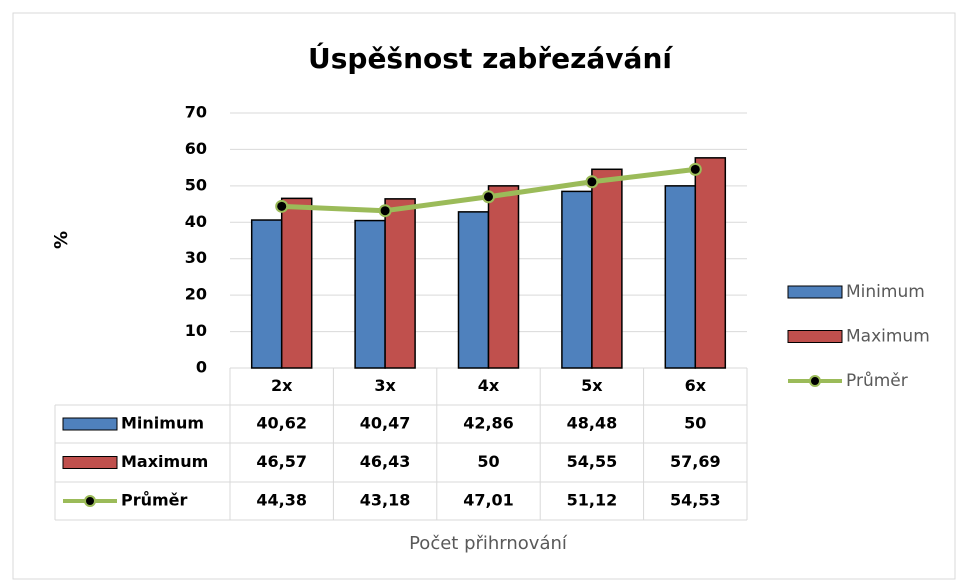  I want to click on table-cell: 40,62, so click(281, 423).